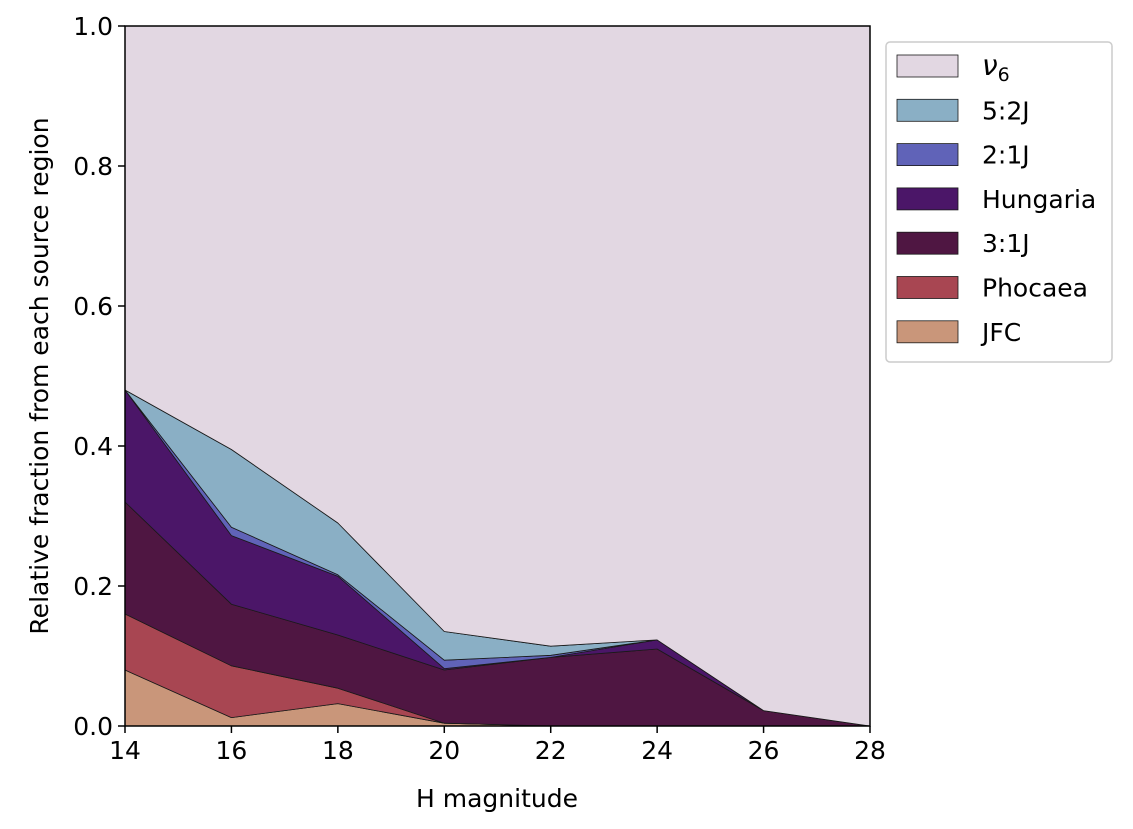 The width and height of the screenshot is (1133, 829). I want to click on y-tick-label: 0.8, so click(93, 166).